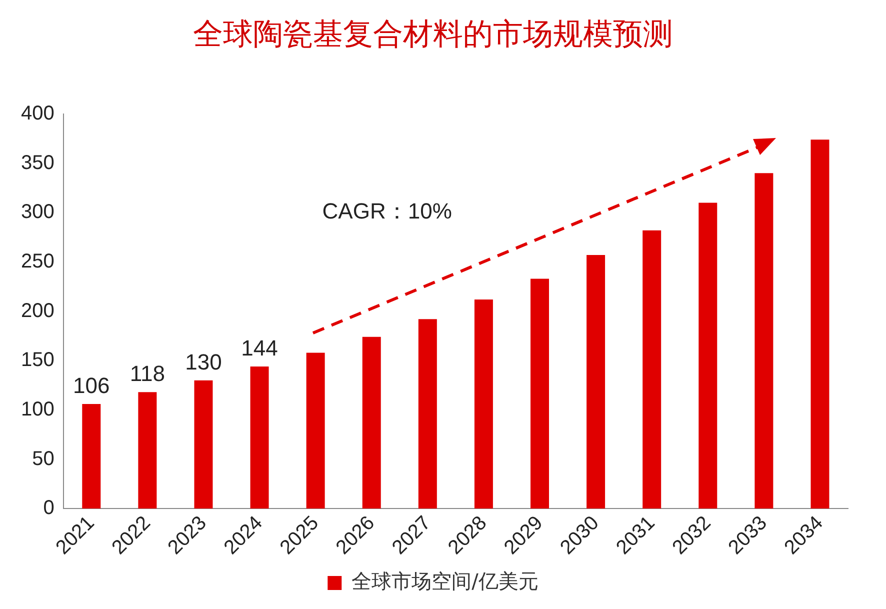 This screenshot has width=886, height=609. Describe the element at coordinates (37, 113) in the screenshot. I see `y-tick-label: 400` at that location.